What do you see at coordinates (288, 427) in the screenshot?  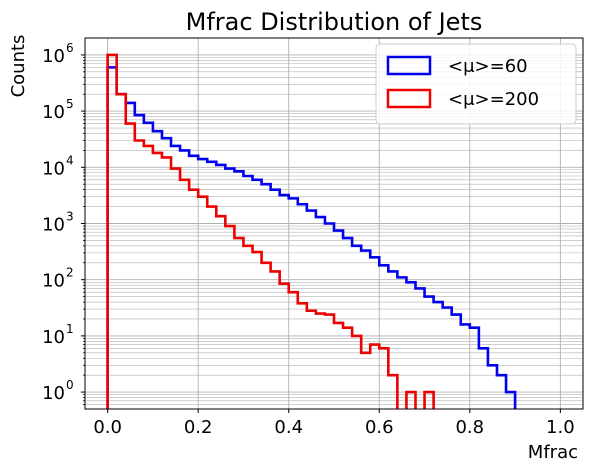 I see `x-tick-label: 0.4` at bounding box center [288, 427].